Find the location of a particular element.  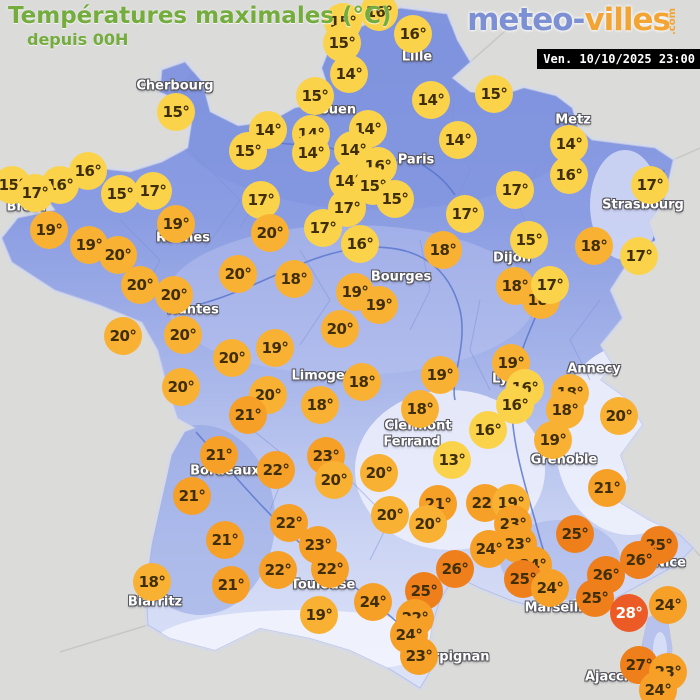

page-subtitle: depuis 00H is located at coordinates (78, 39).